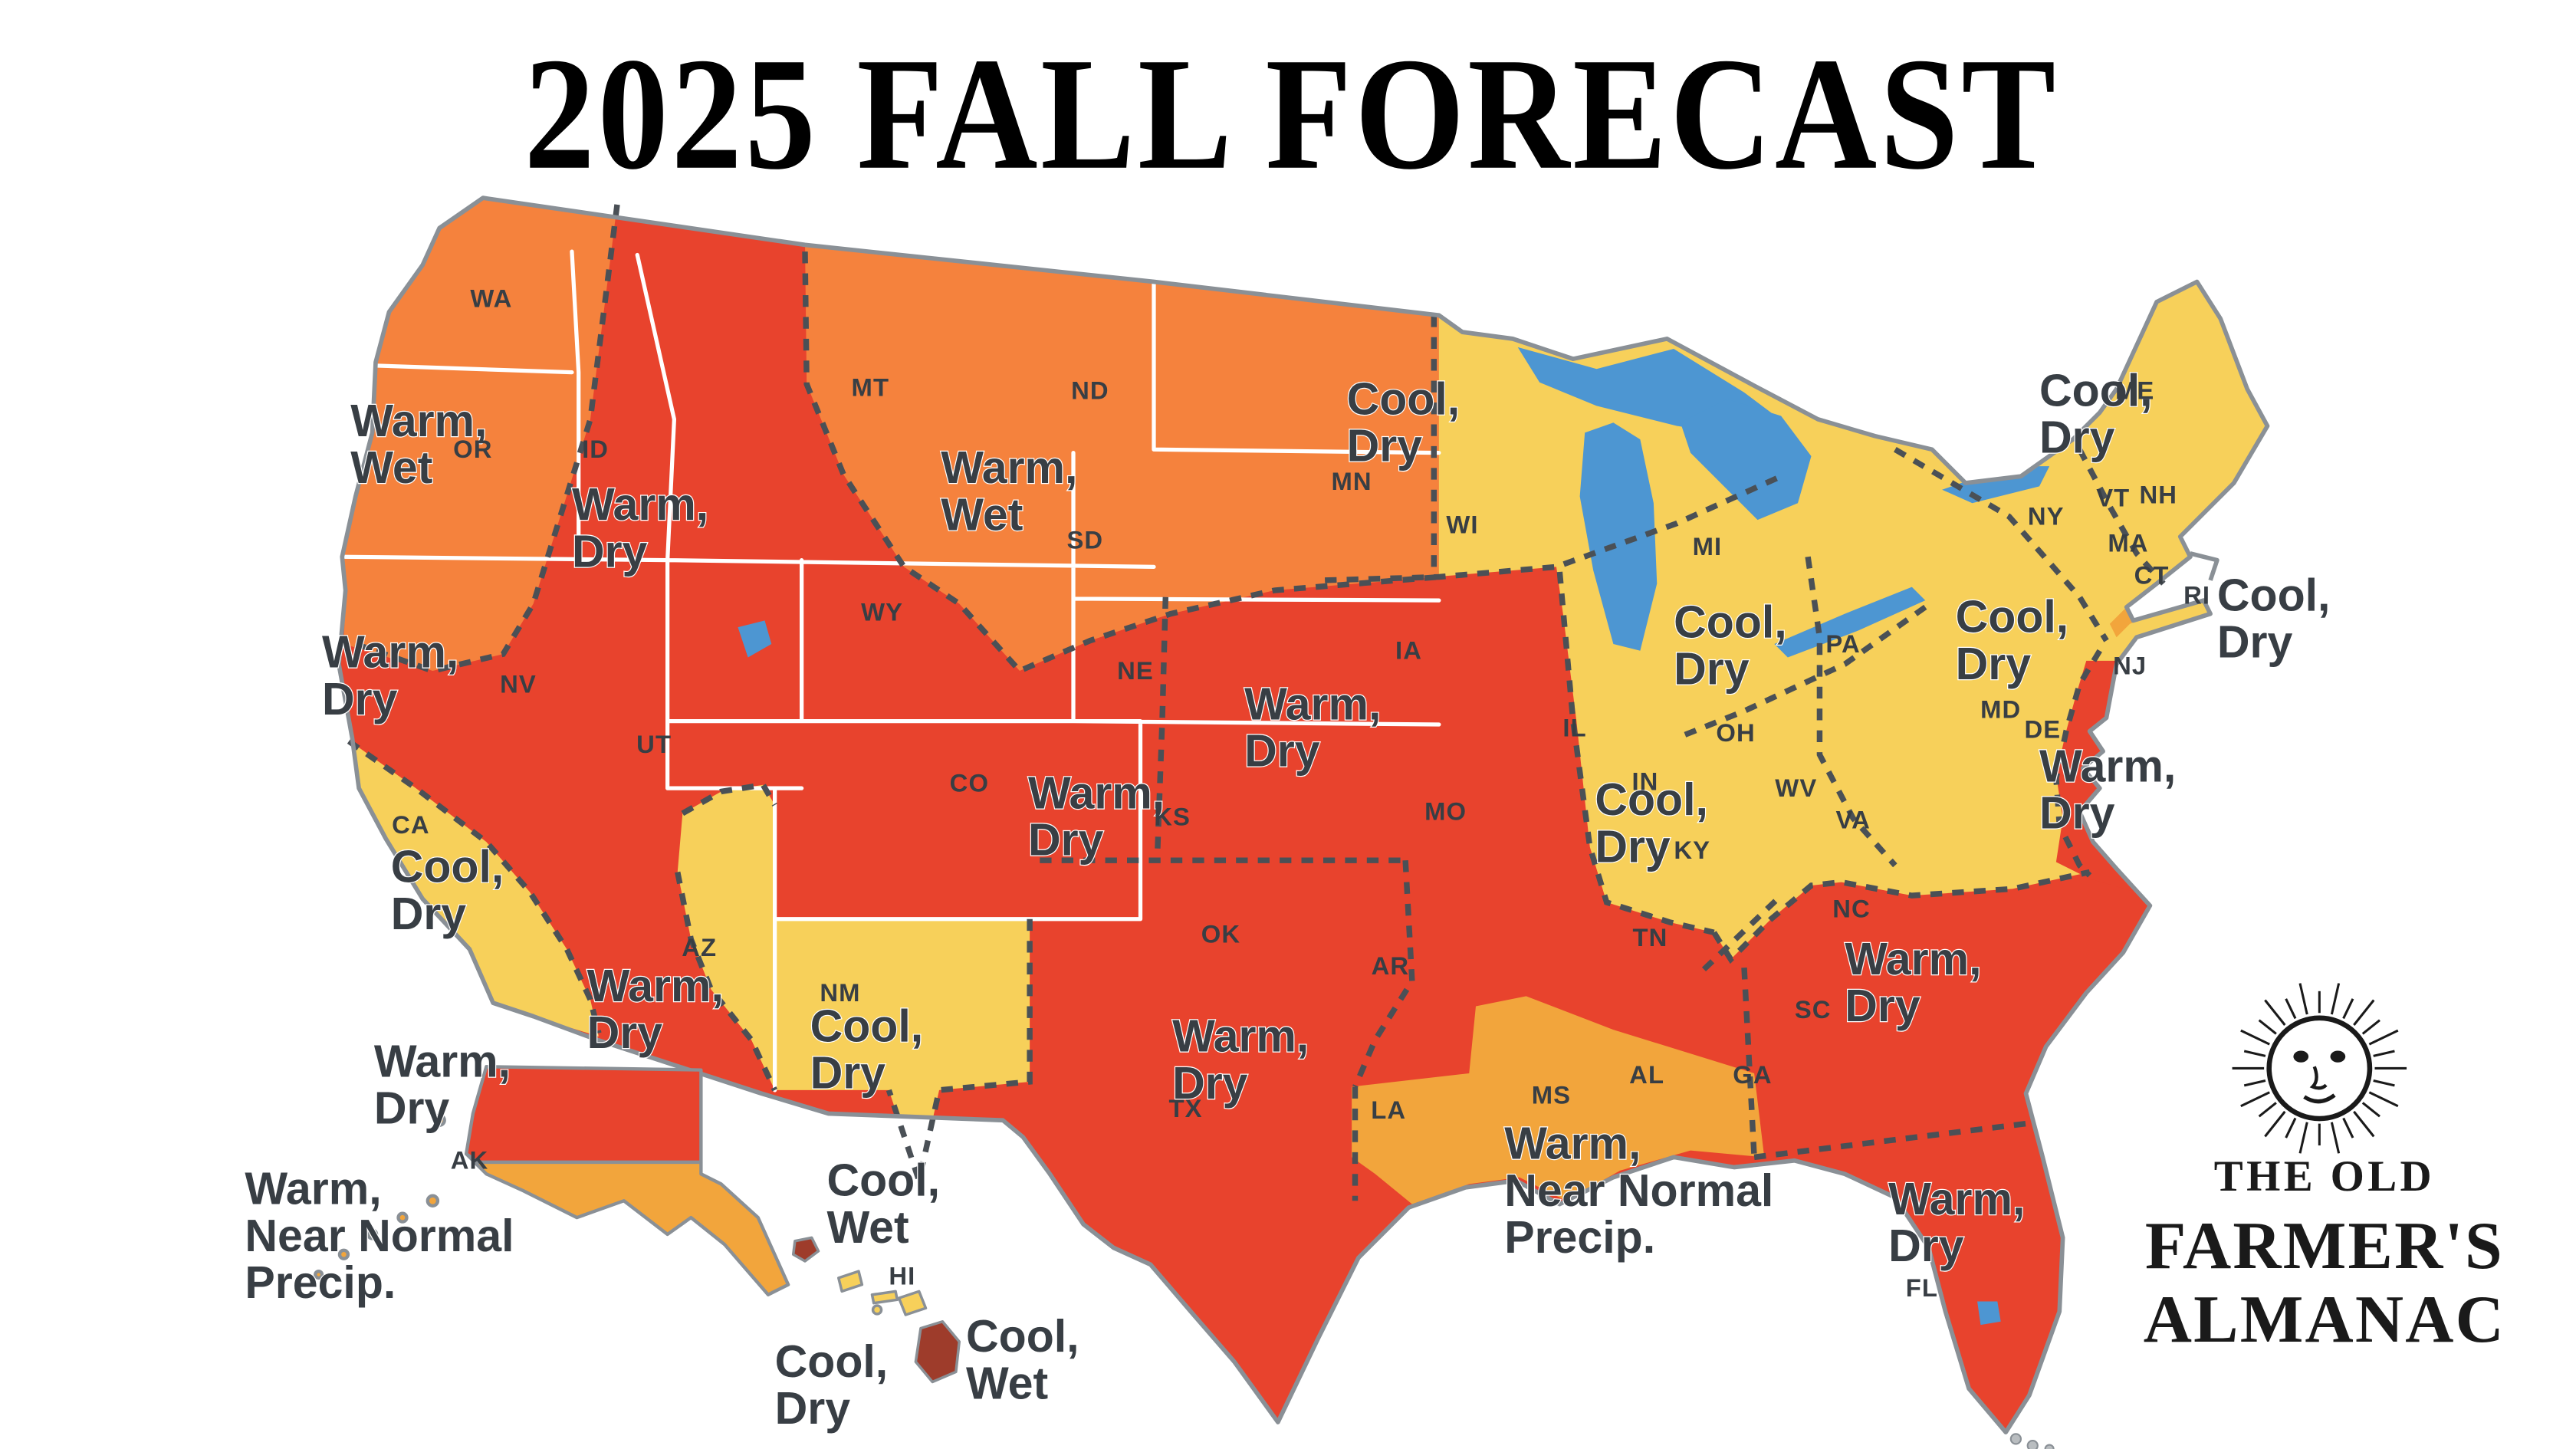 The height and width of the screenshot is (1449, 2576). What do you see at coordinates (1901, 917) in the screenshot?
I see `dash-appalachian-wedge-west` at bounding box center [1901, 917].